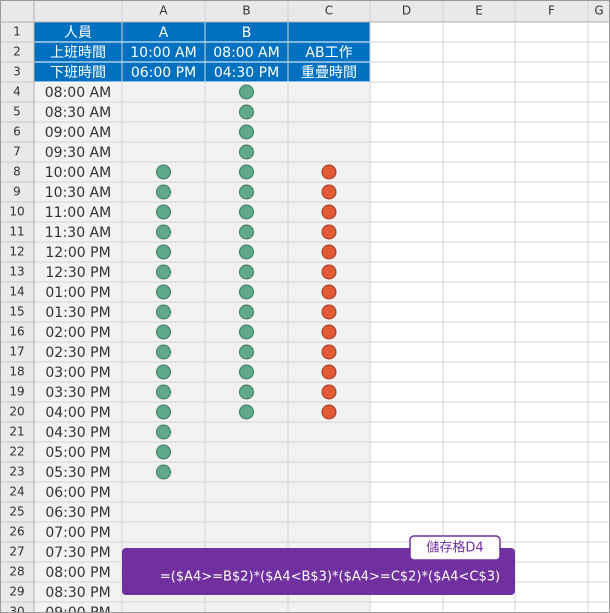 The width and height of the screenshot is (610, 613). I want to click on row-number: 22, so click(16, 452).